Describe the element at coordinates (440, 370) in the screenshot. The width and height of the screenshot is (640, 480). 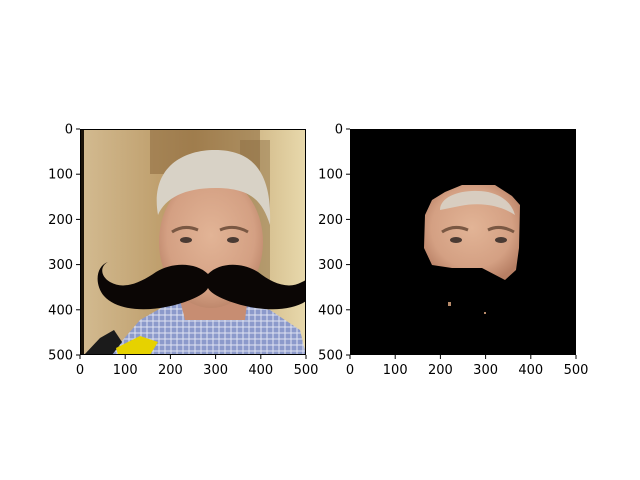
I see `right-xtick-label: 200` at that location.